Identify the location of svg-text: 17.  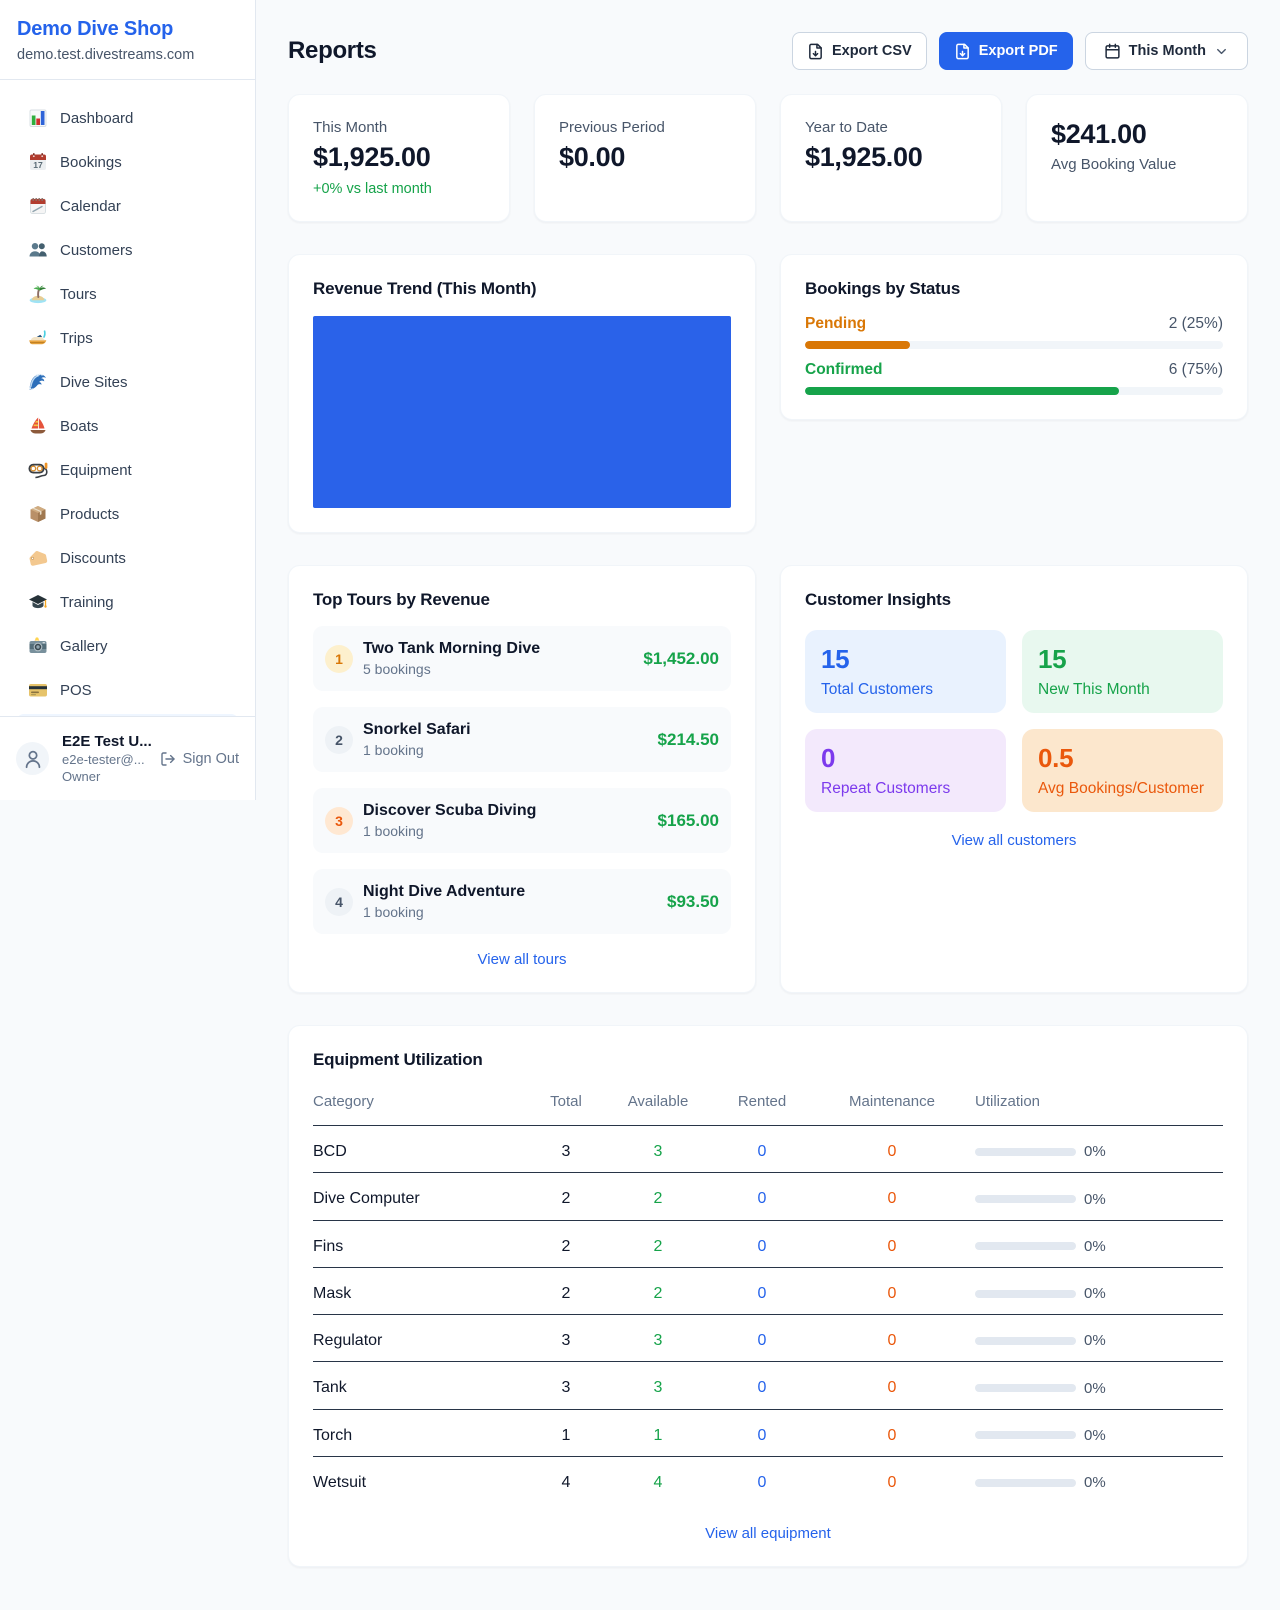
(38, 165).